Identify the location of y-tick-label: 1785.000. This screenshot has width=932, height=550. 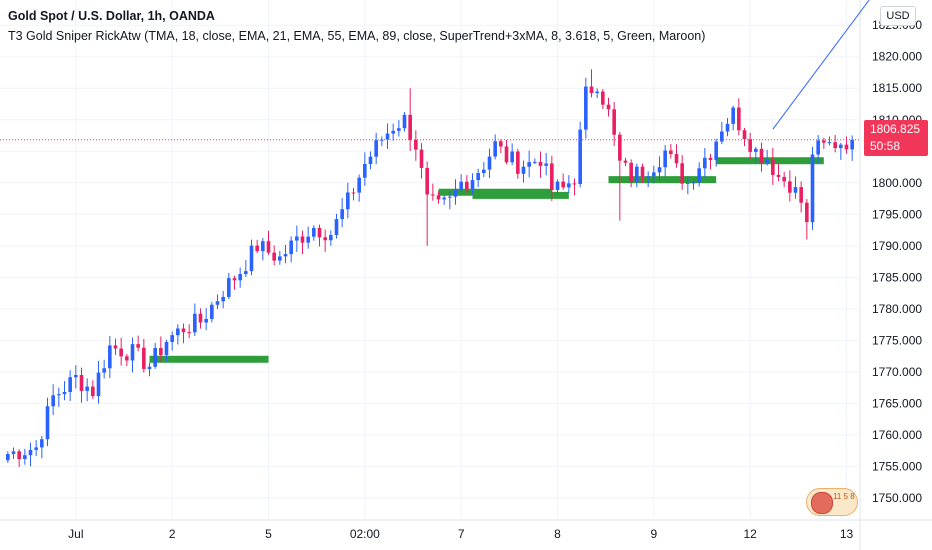
(897, 277).